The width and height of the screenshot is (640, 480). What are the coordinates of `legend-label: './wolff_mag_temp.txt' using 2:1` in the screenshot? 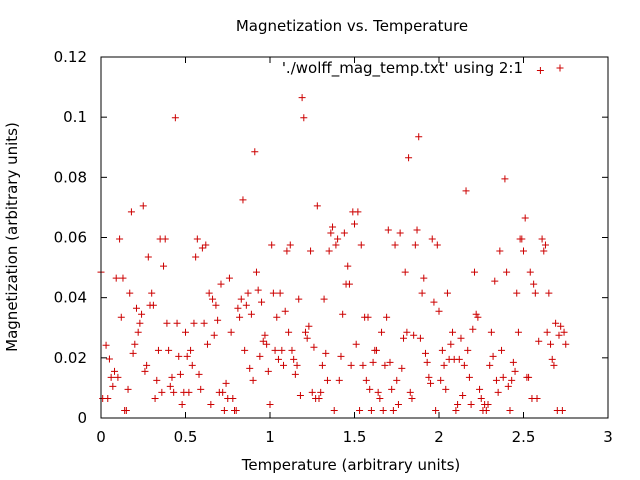 It's located at (402, 68).